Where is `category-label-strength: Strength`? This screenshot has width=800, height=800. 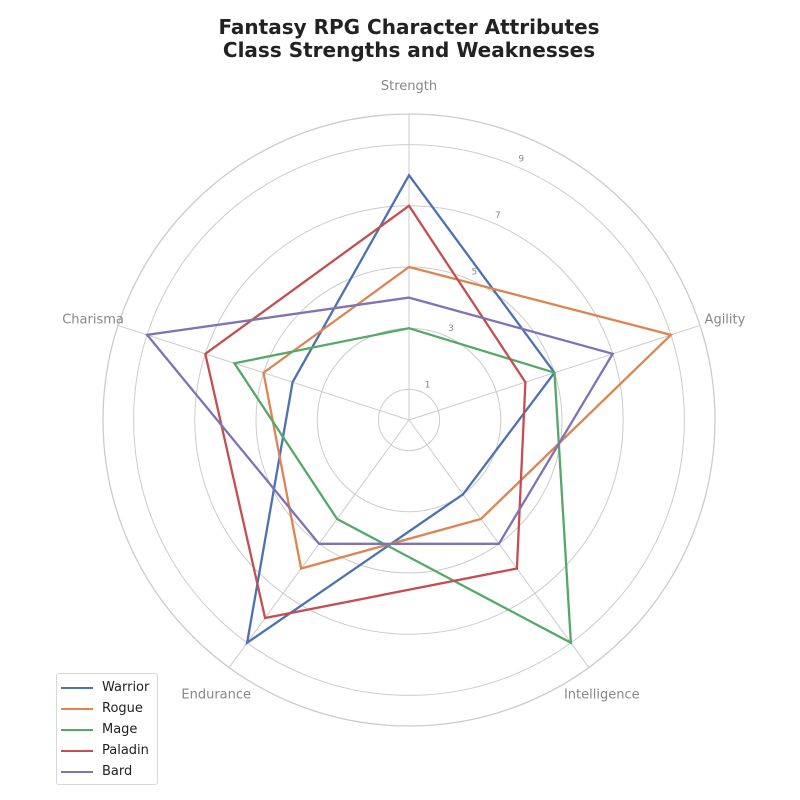 category-label-strength: Strength is located at coordinates (409, 86).